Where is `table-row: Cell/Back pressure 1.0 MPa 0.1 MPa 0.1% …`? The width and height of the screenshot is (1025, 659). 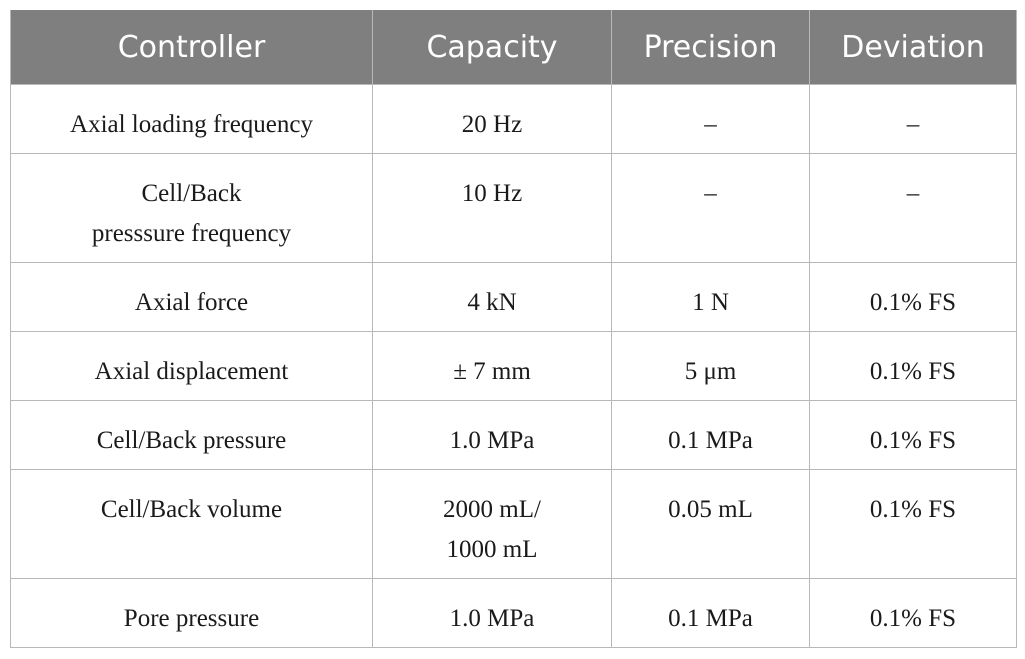 table-row: Cell/Back pressure 1.0 MPa 0.1 MPa 0.1% … is located at coordinates (513, 435).